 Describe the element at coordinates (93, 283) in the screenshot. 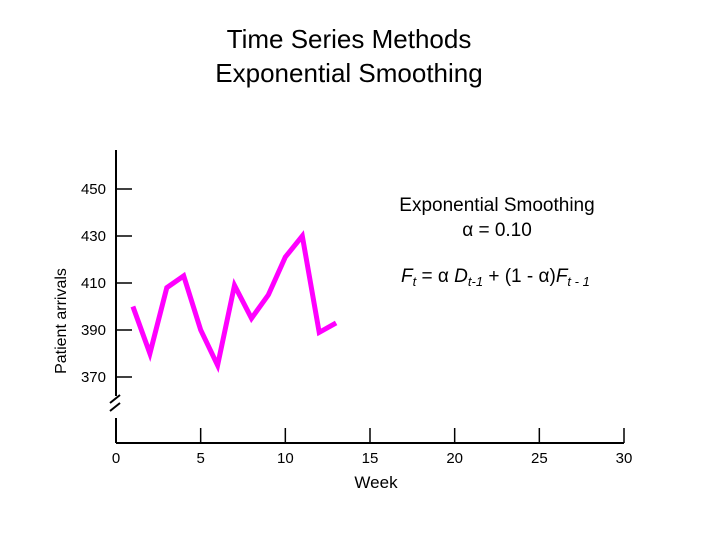

I see `y-tick-label: 410` at that location.